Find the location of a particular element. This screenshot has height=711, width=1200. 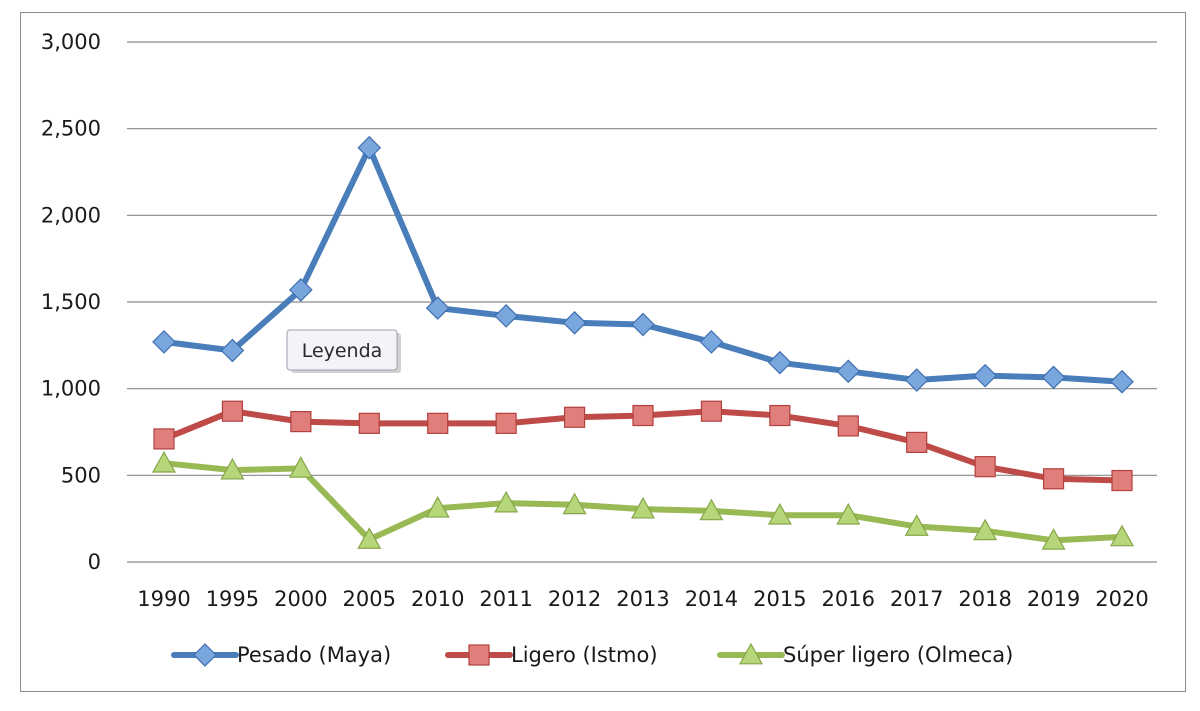

x-tick-label: 2014 is located at coordinates (711, 599).